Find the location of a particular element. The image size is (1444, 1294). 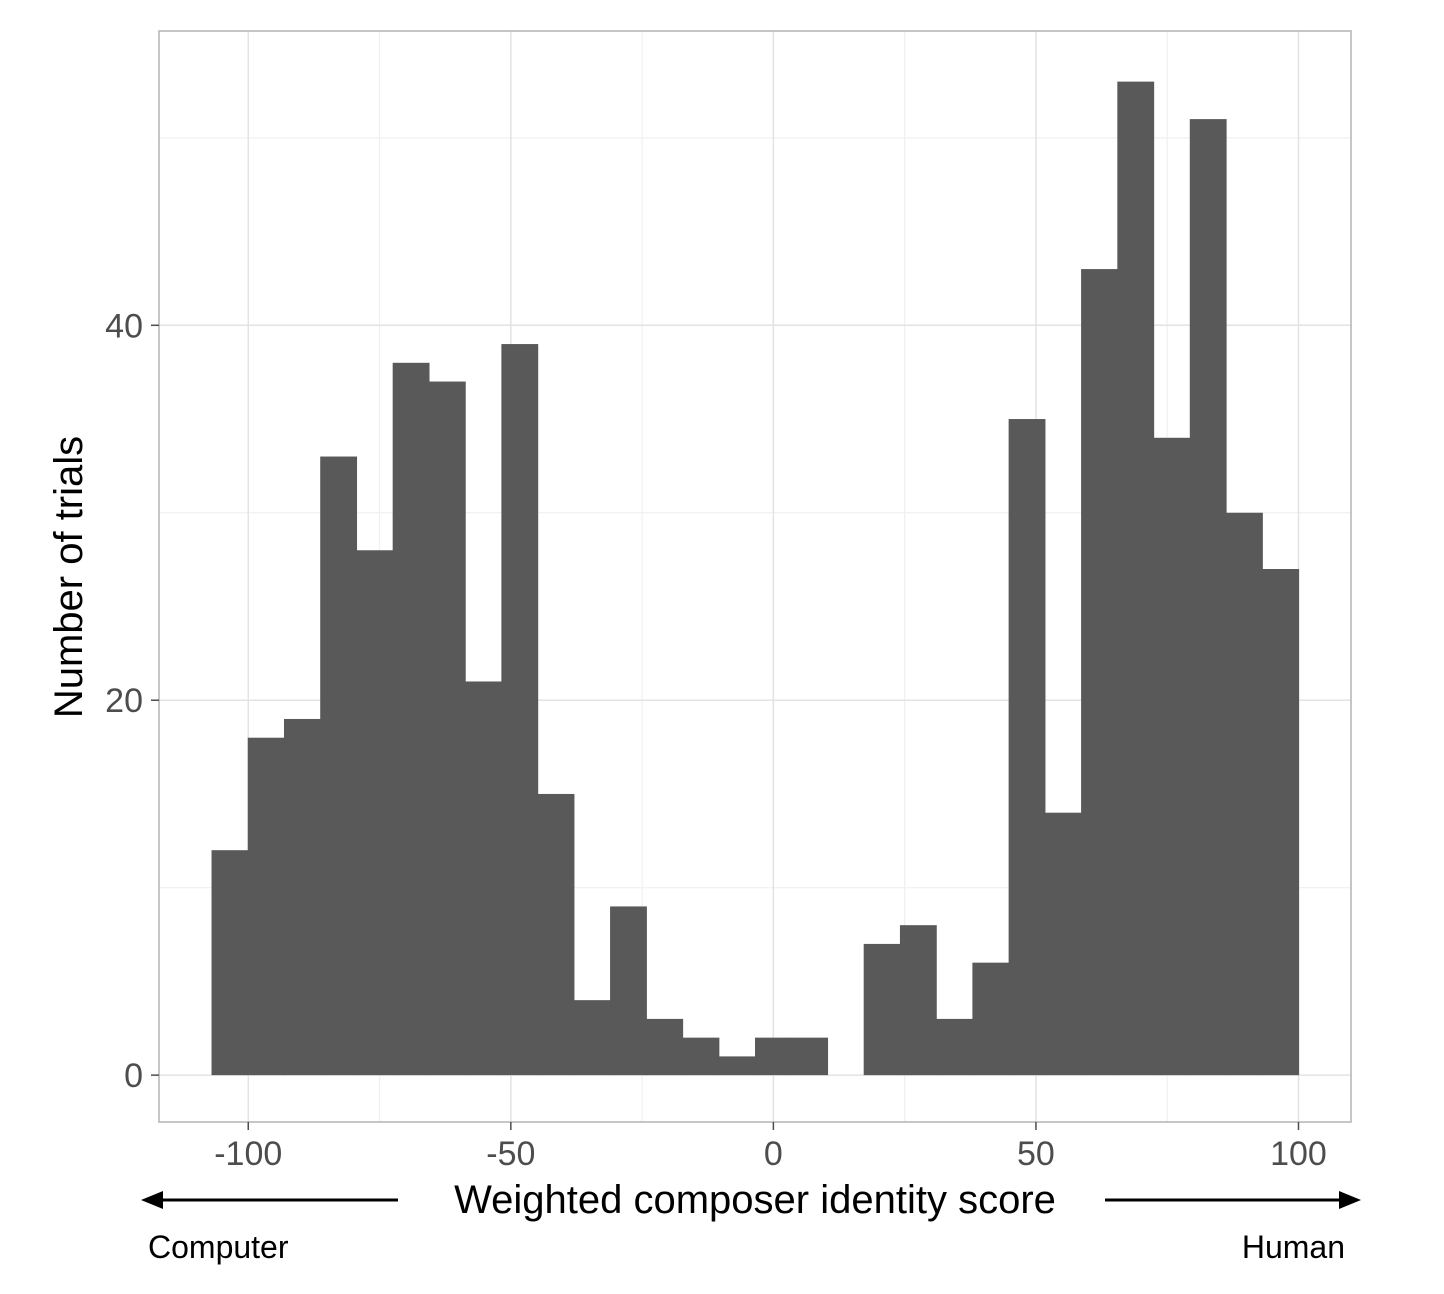

y-tick-label: 40 is located at coordinates (124, 326).